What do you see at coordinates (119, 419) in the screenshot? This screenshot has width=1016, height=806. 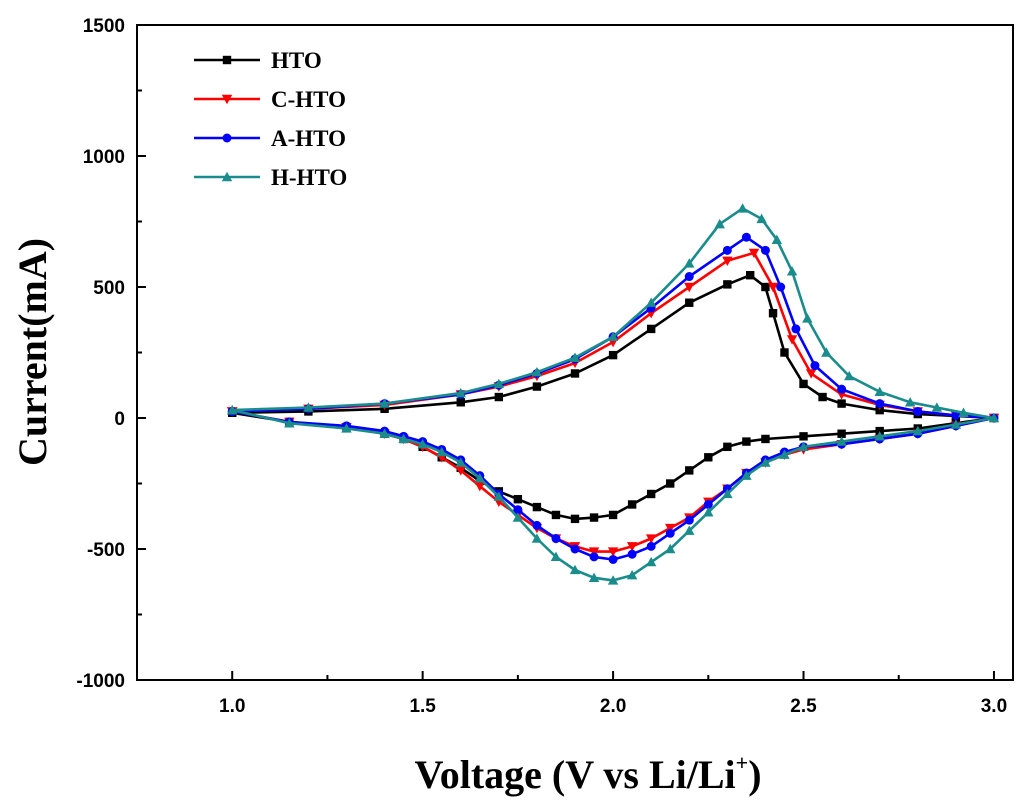 I see `y-tick-label: 0` at bounding box center [119, 419].